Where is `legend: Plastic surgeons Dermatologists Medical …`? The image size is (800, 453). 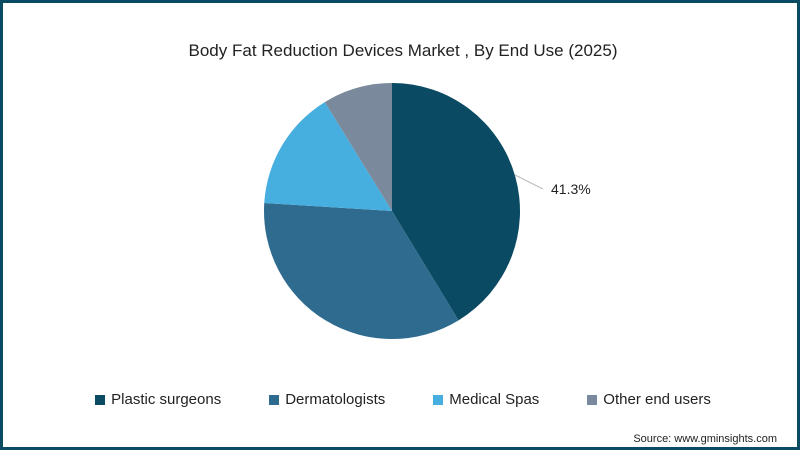 legend: Plastic surgeons Dermatologists Medical … is located at coordinates (401, 399).